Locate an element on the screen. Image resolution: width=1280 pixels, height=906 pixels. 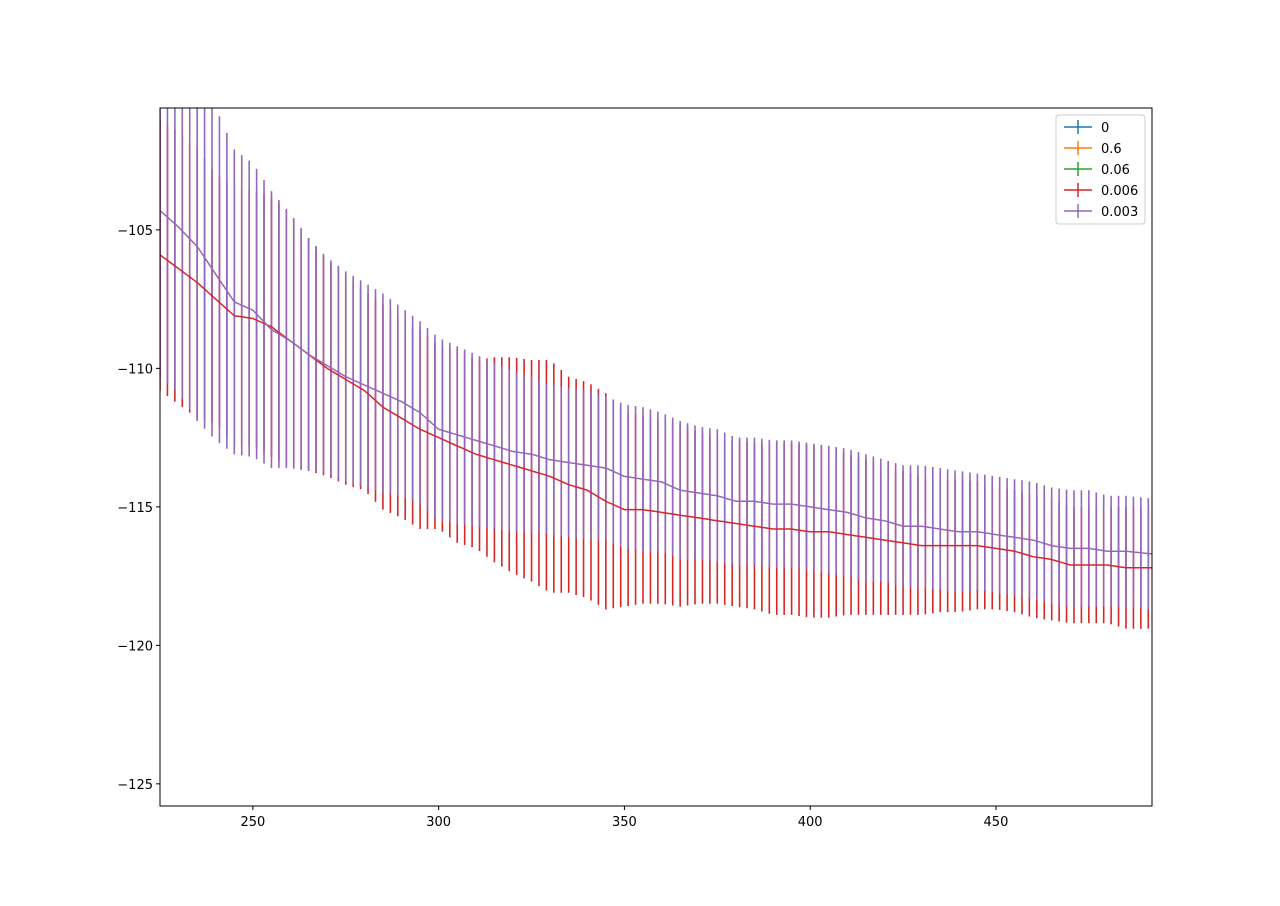
legend-label: 0 is located at coordinates (1105, 128).